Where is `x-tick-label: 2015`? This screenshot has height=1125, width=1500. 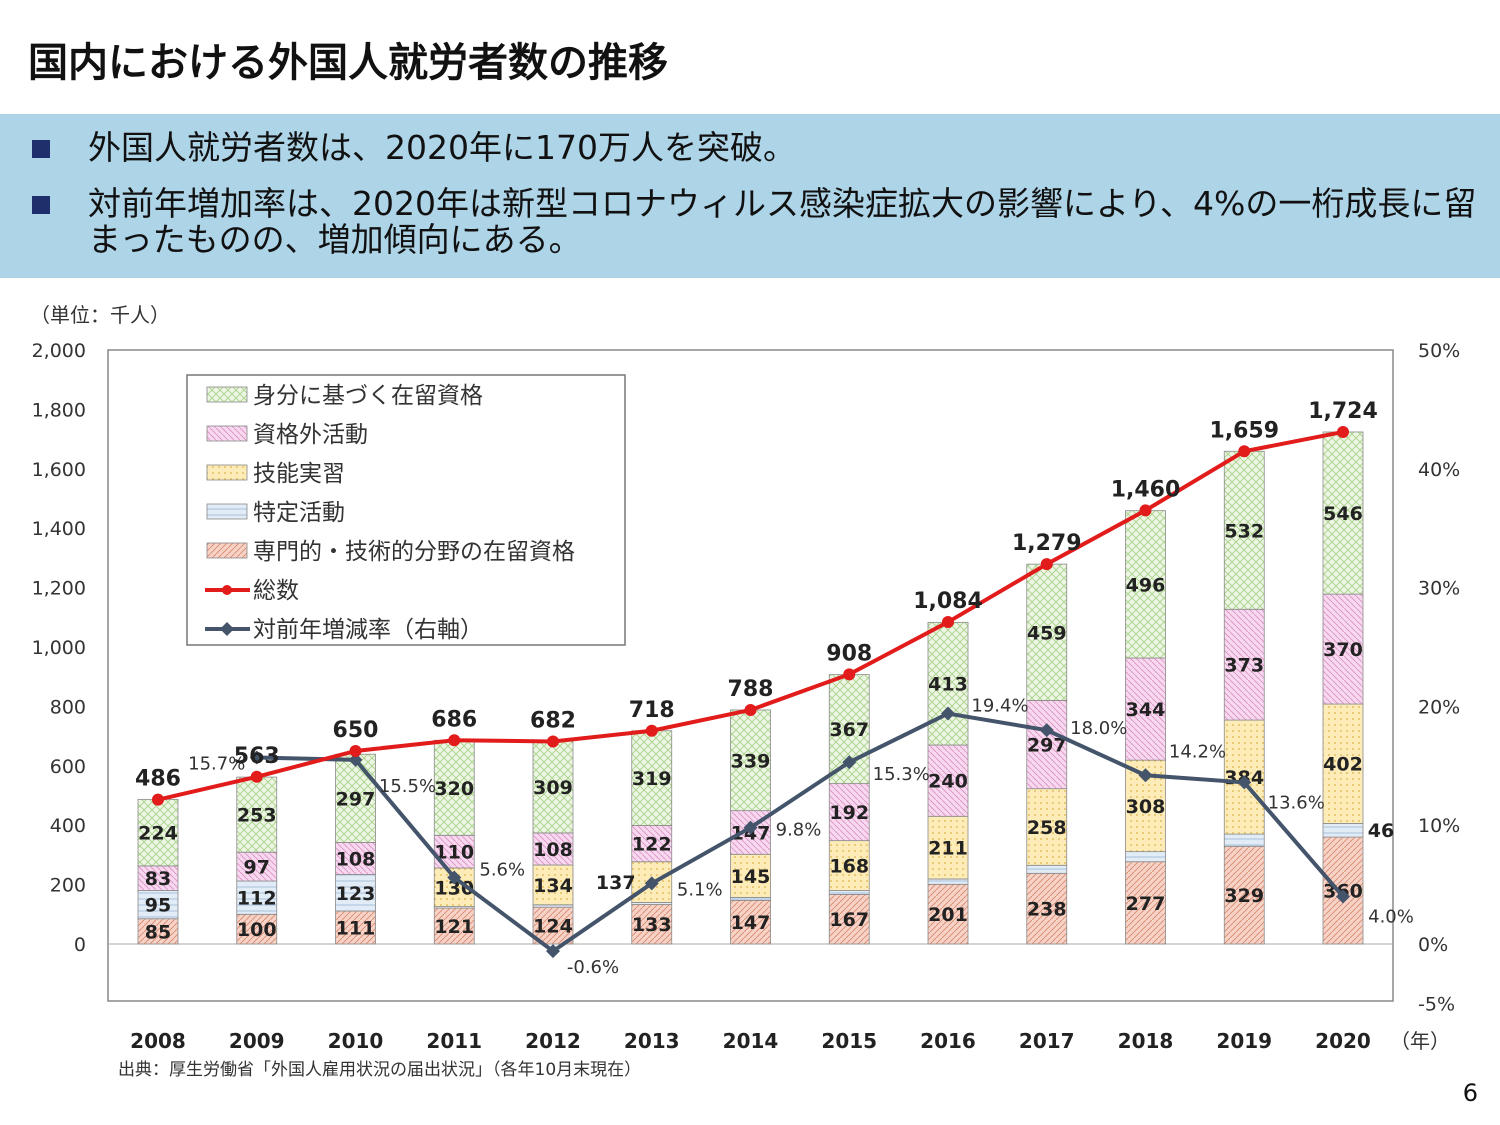
x-tick-label: 2015 is located at coordinates (849, 1041).